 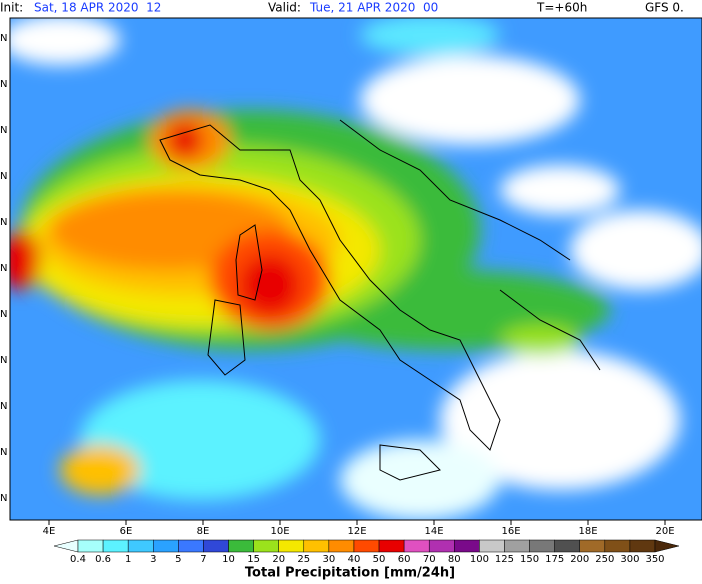 I want to click on colorbar-label: 175, so click(x=554, y=559).